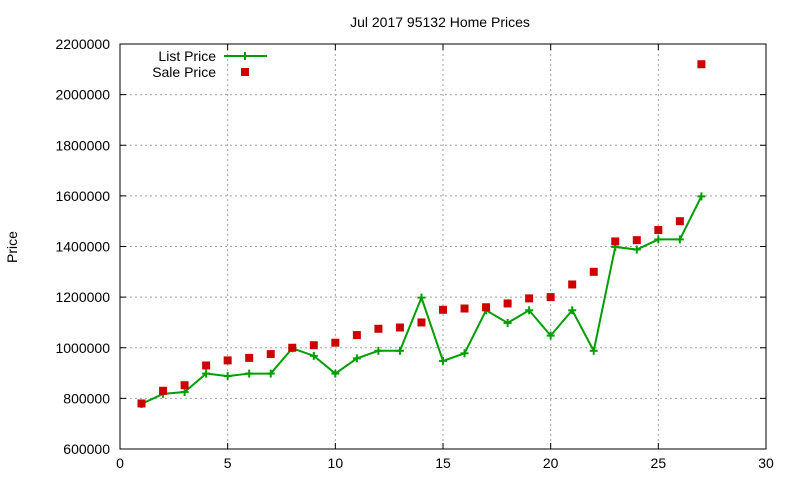 This screenshot has width=800, height=480. What do you see at coordinates (184, 72) in the screenshot?
I see `legend-label-sale-price: Sale Price` at bounding box center [184, 72].